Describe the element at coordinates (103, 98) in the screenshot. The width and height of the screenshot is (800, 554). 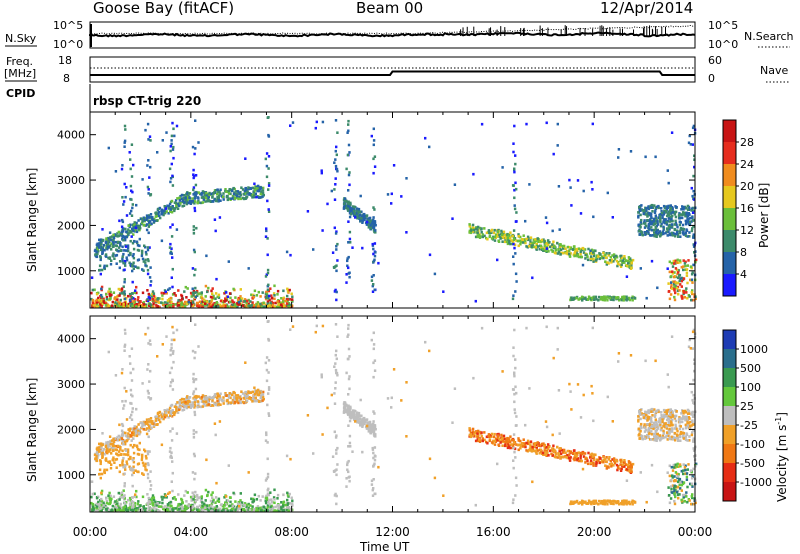
I see `cpid-panel: CPID rbsp CT-trig 220` at that location.